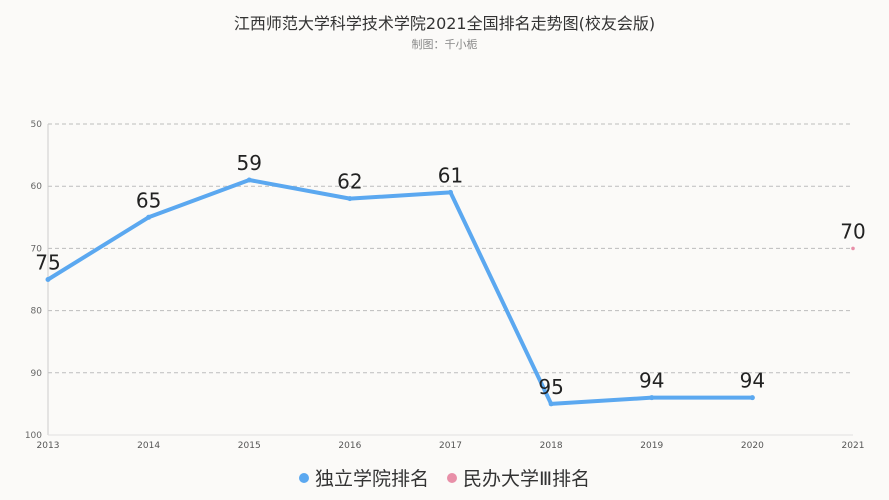 The width and height of the screenshot is (889, 500). Describe the element at coordinates (148, 446) in the screenshot. I see `x-tick-label: 2014` at that location.